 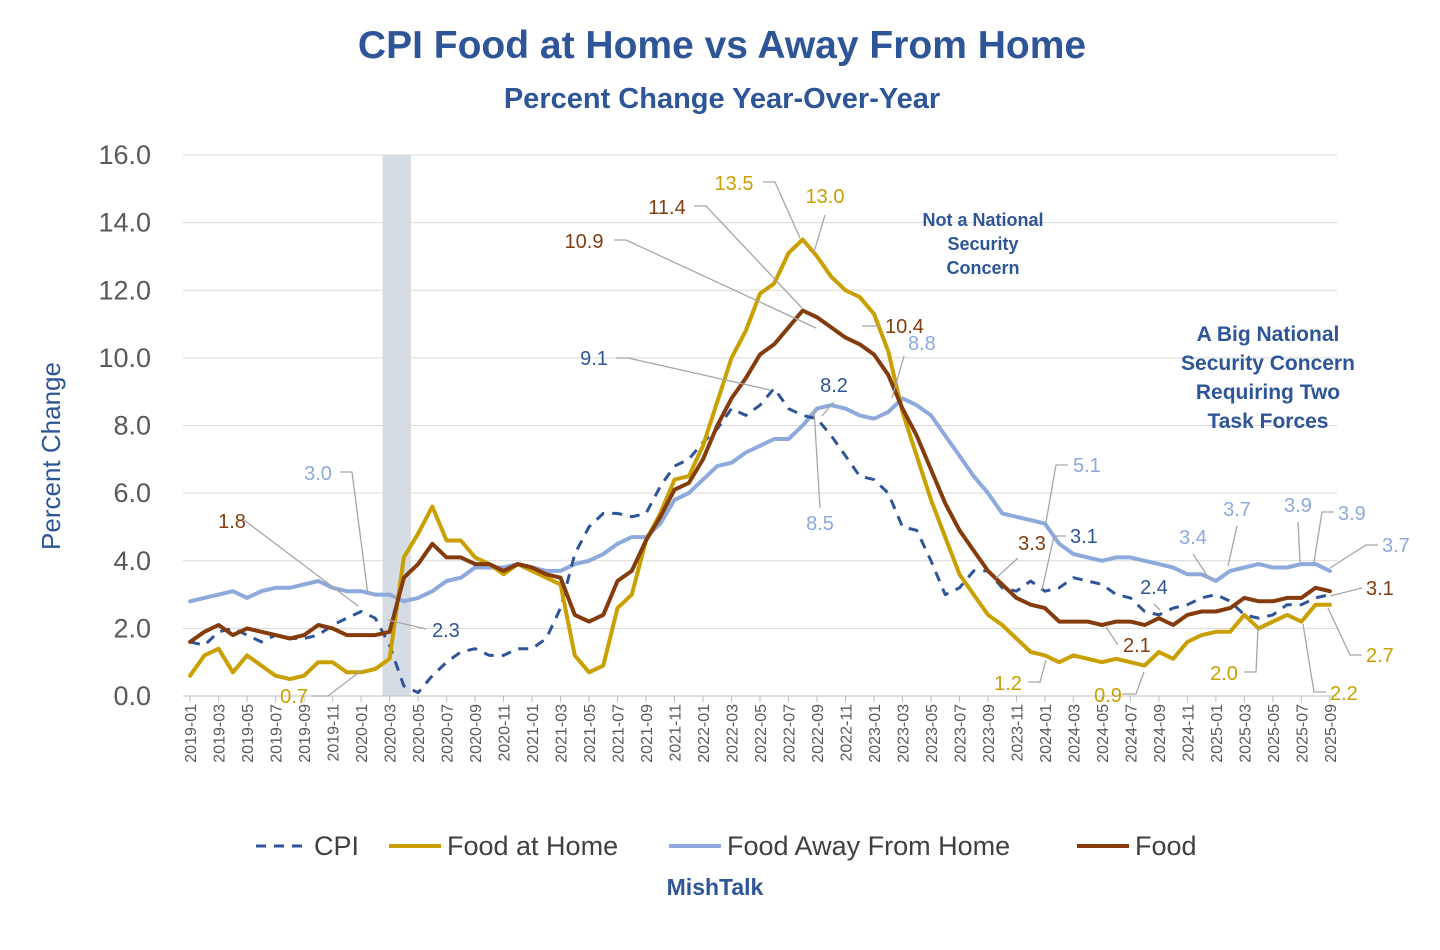 I want to click on y-tick-label: 6.0, so click(x=132, y=493).